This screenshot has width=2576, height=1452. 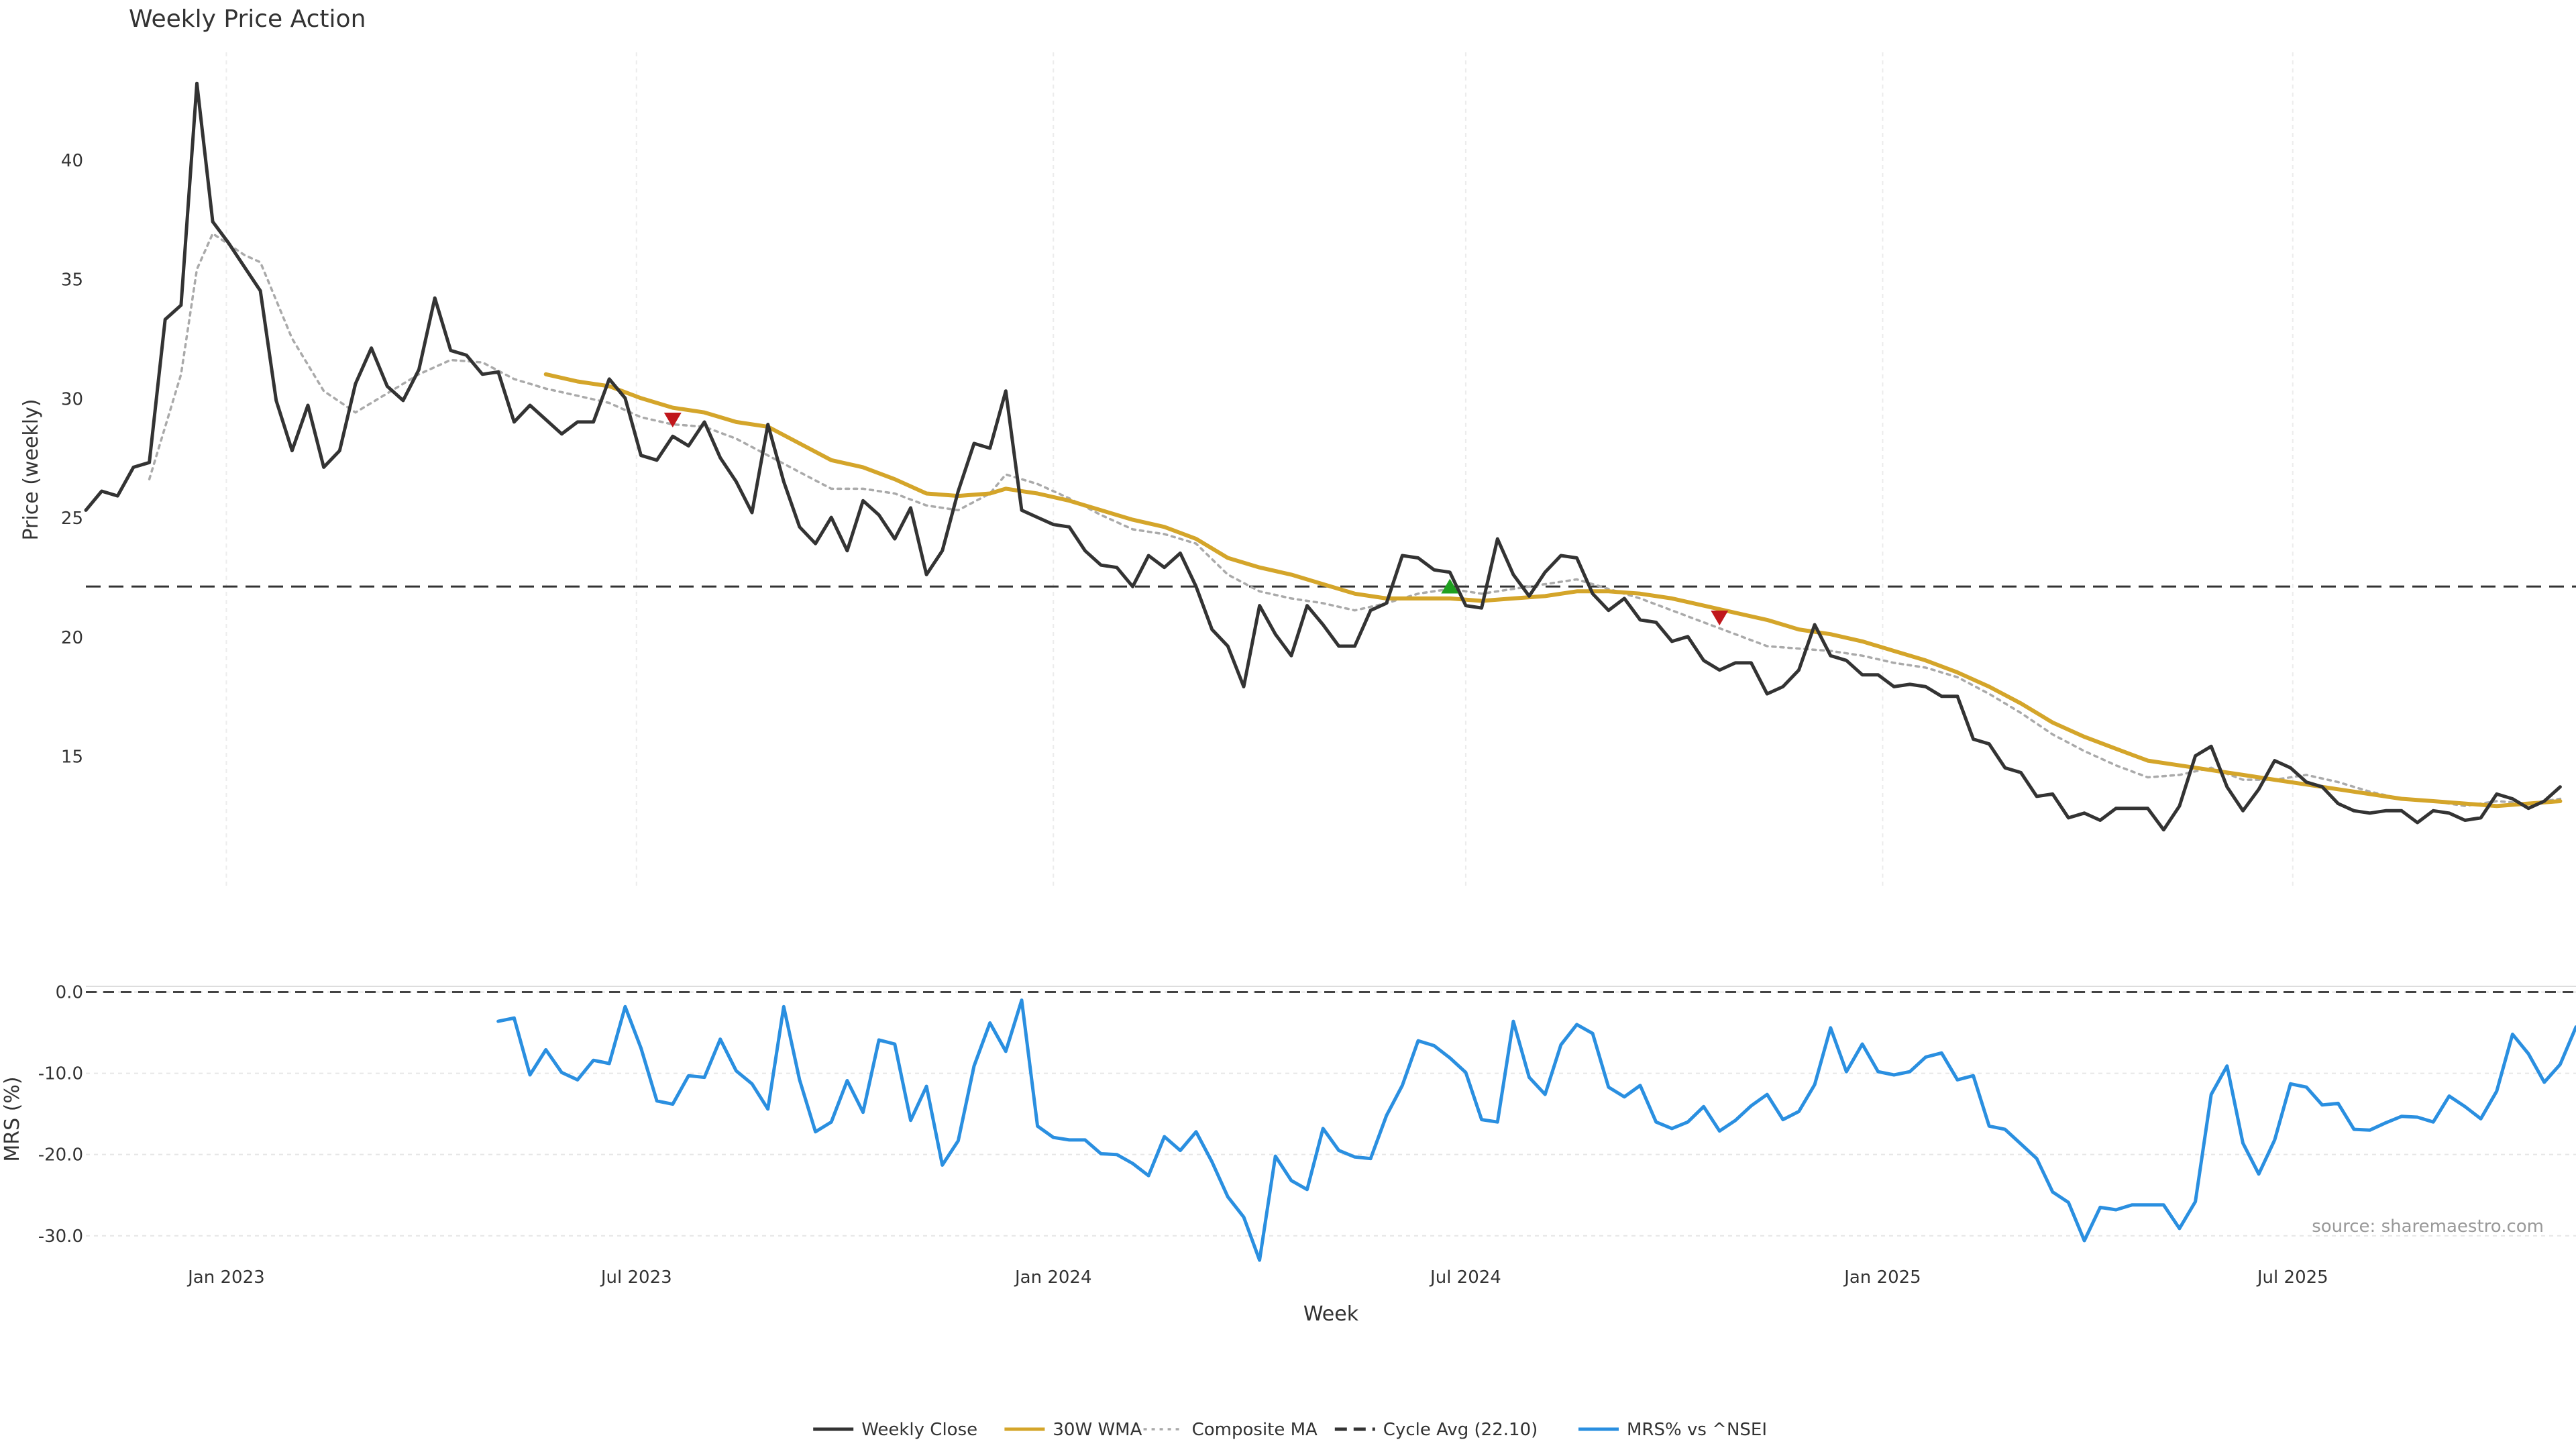 I want to click on price-y-tick-label: 15, so click(x=72, y=758).